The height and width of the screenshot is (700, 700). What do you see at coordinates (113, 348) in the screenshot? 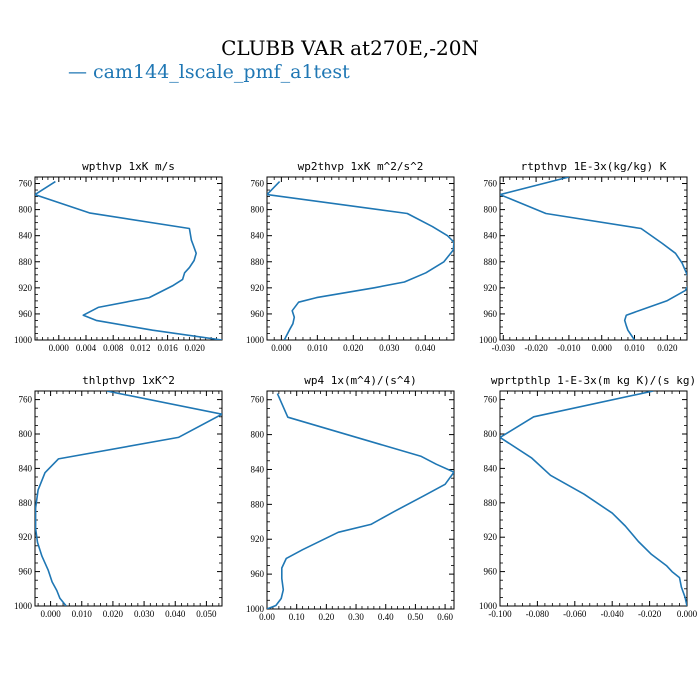
I see `x-tick-label: 0.008` at bounding box center [113, 348].